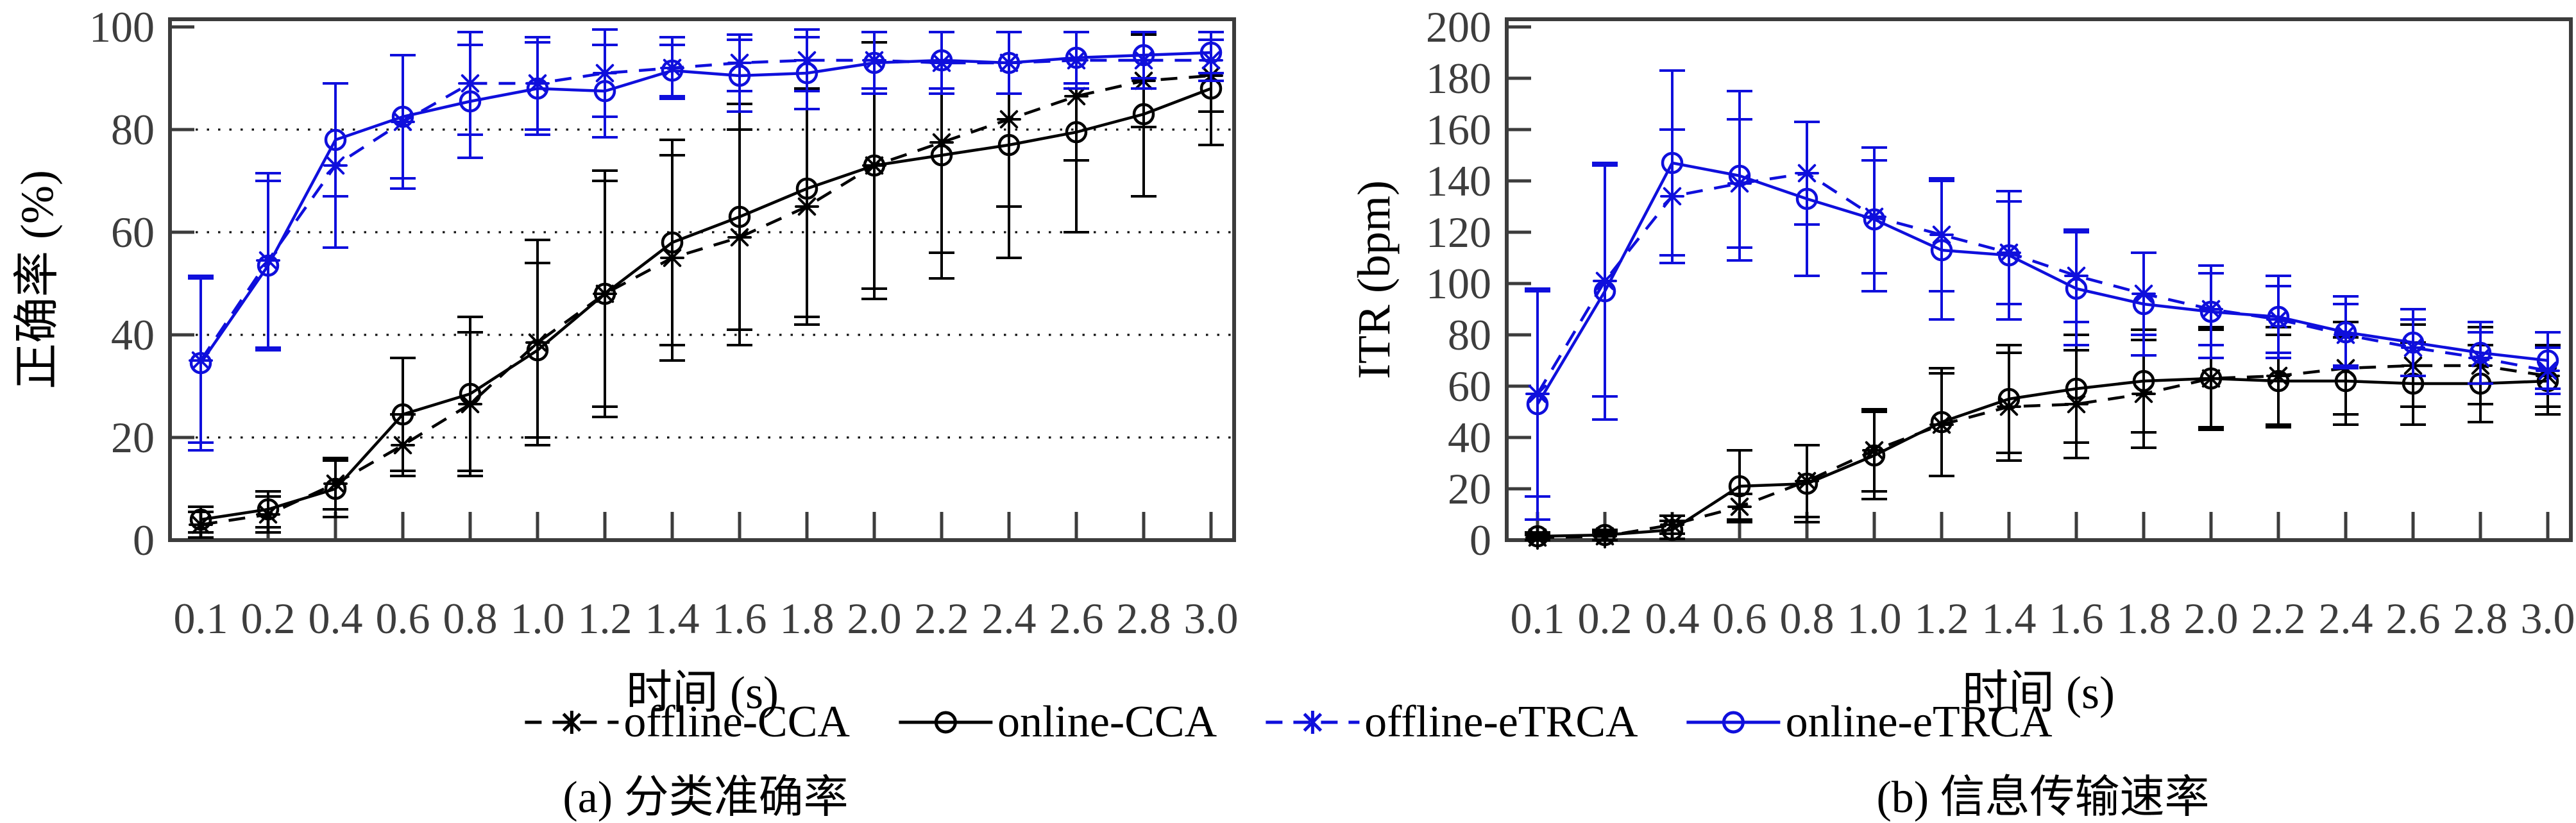 This screenshot has width=2576, height=823. Describe the element at coordinates (1458, 27) in the screenshot. I see `svg-text: 200` at that location.